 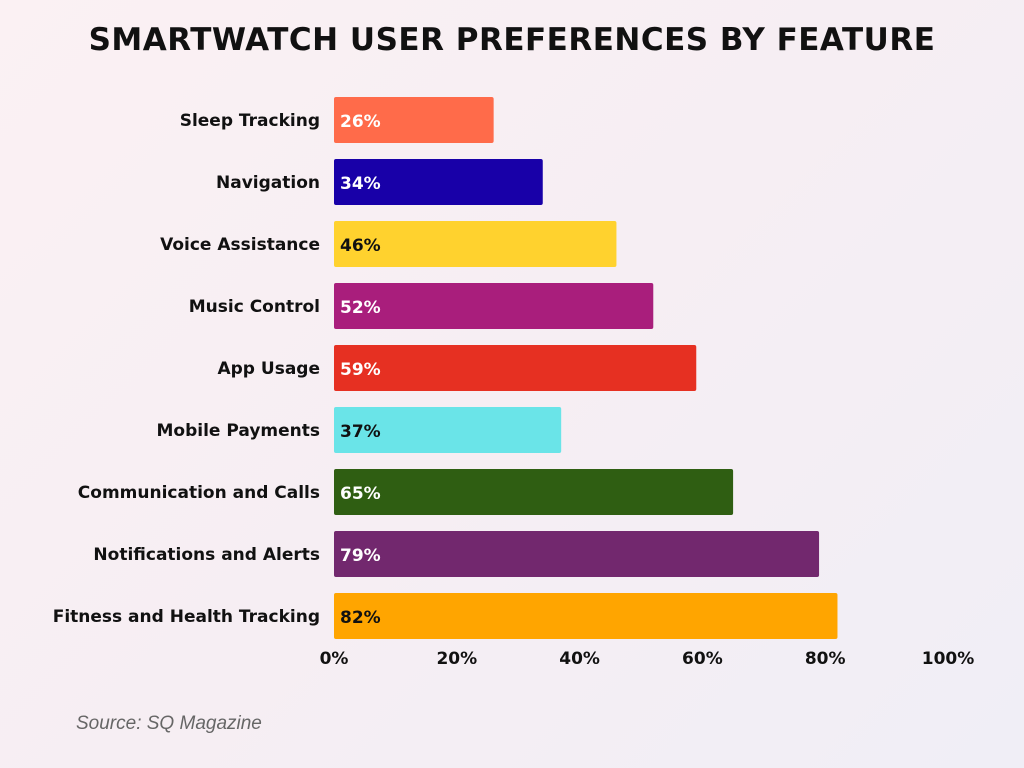 What do you see at coordinates (360, 618) in the screenshot?
I see `data-label: 82%` at bounding box center [360, 618].